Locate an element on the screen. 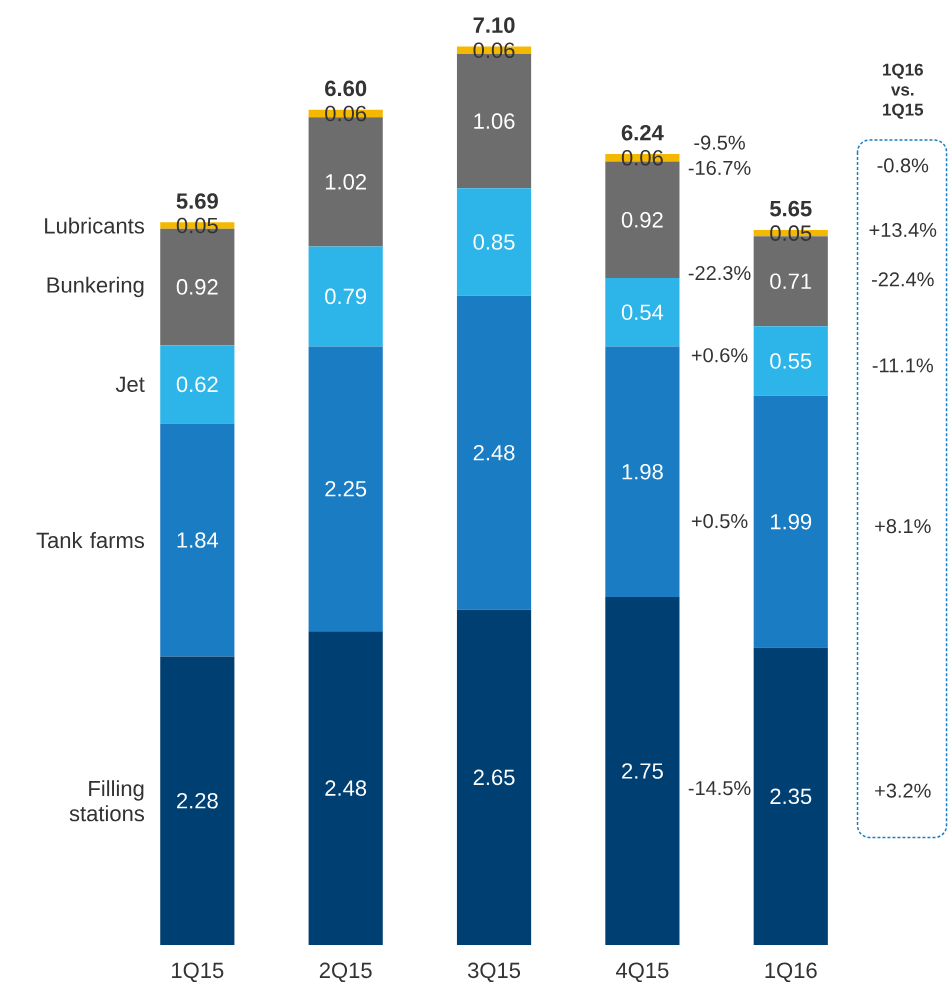  text: +8.1% is located at coordinates (903, 526).